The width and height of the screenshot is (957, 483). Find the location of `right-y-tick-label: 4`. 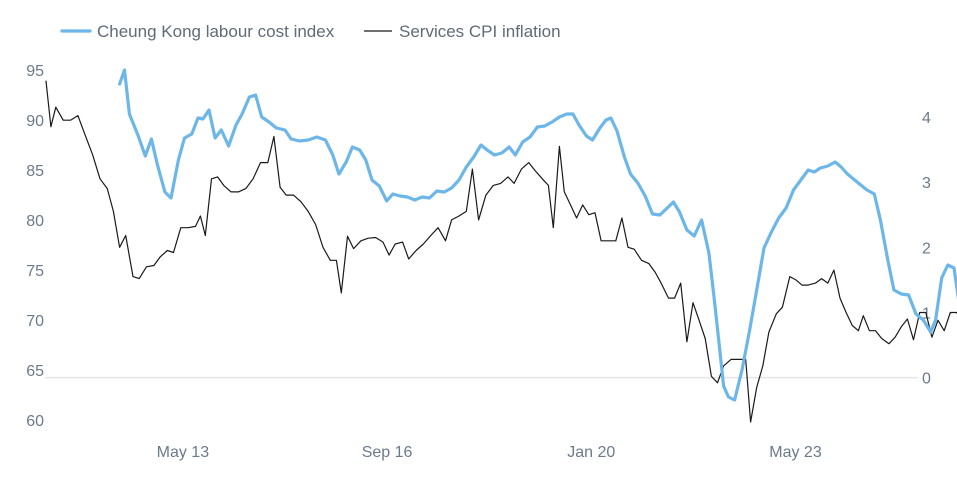

right-y-tick-label: 4 is located at coordinates (926, 118).